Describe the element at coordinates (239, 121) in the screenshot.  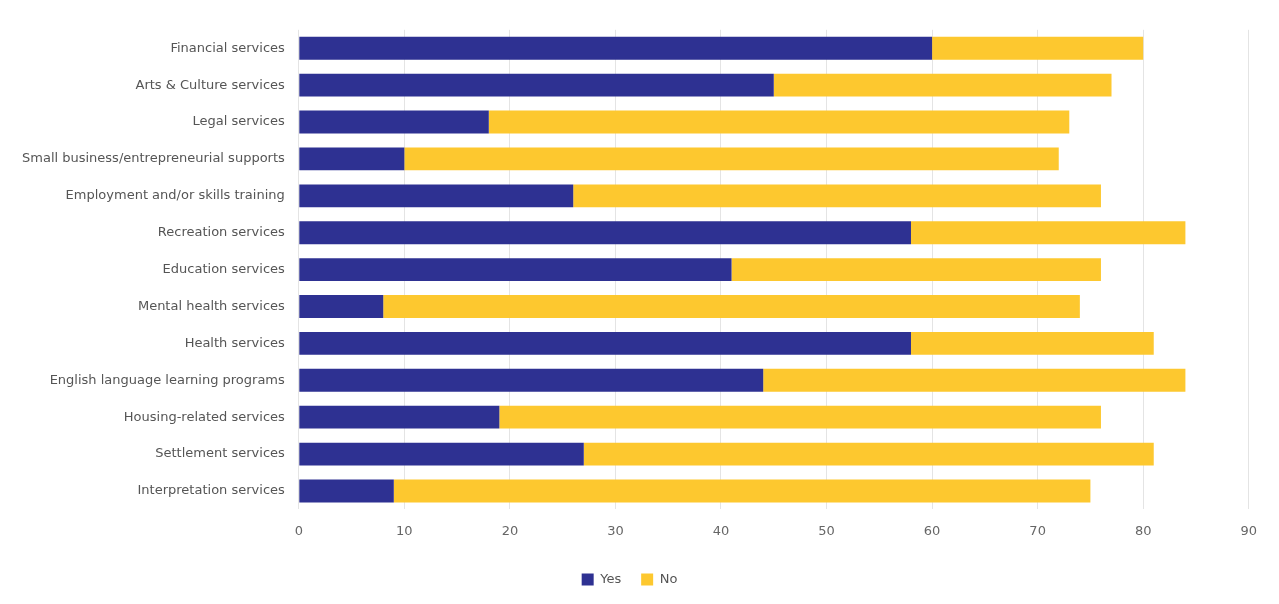
I see `y-tick-label: Legal services` at that location.